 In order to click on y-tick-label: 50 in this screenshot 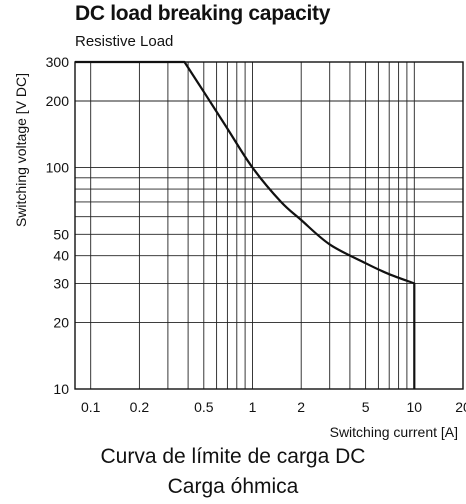, I will do `click(61, 234)`.